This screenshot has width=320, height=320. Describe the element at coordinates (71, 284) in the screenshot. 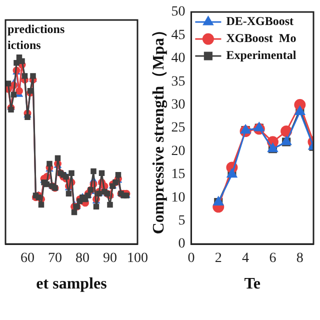

I see `x-axis-title: et samples` at that location.